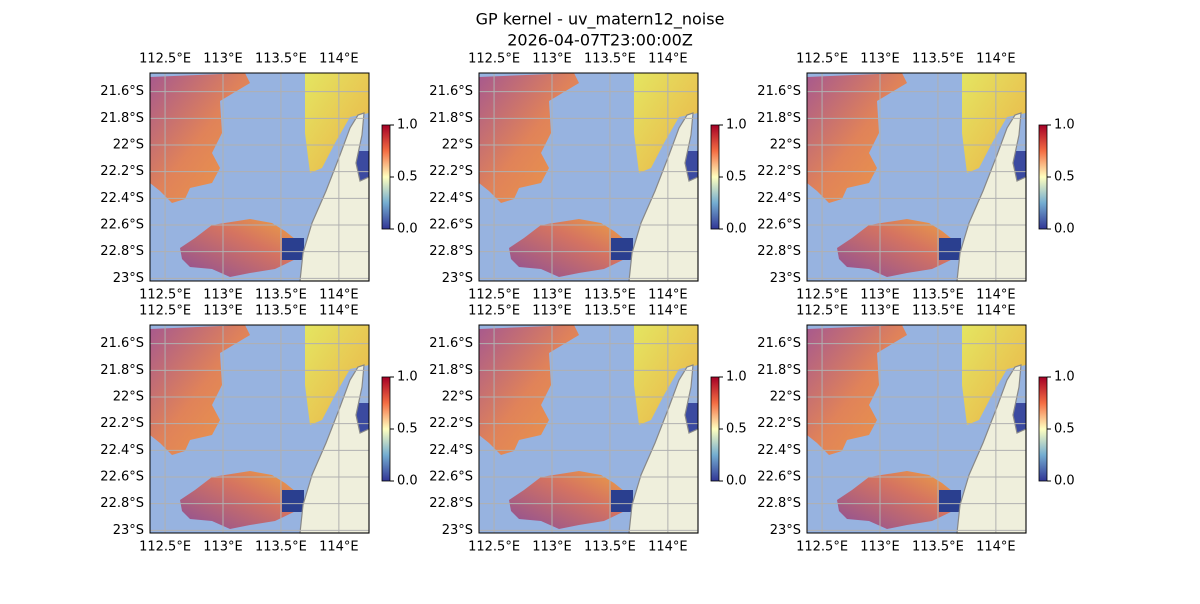 This screenshot has width=1200, height=604. I want to click on colorbar, so click(715, 177).